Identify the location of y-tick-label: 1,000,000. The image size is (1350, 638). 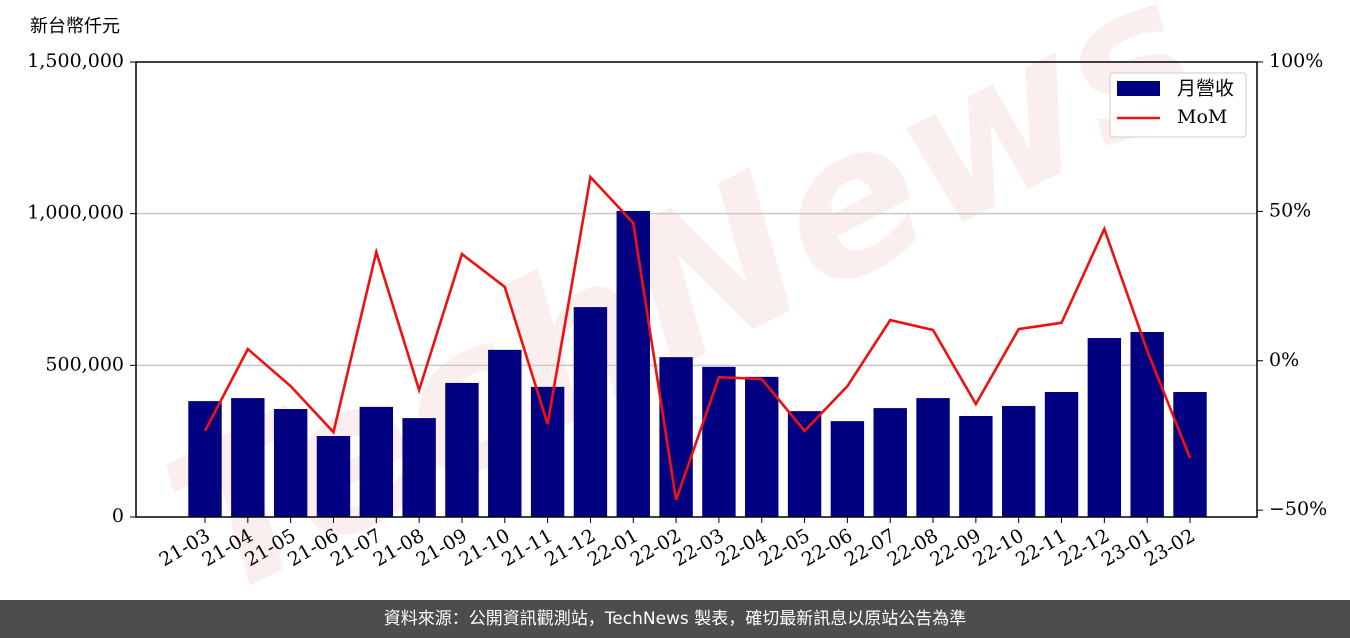
(75, 213).